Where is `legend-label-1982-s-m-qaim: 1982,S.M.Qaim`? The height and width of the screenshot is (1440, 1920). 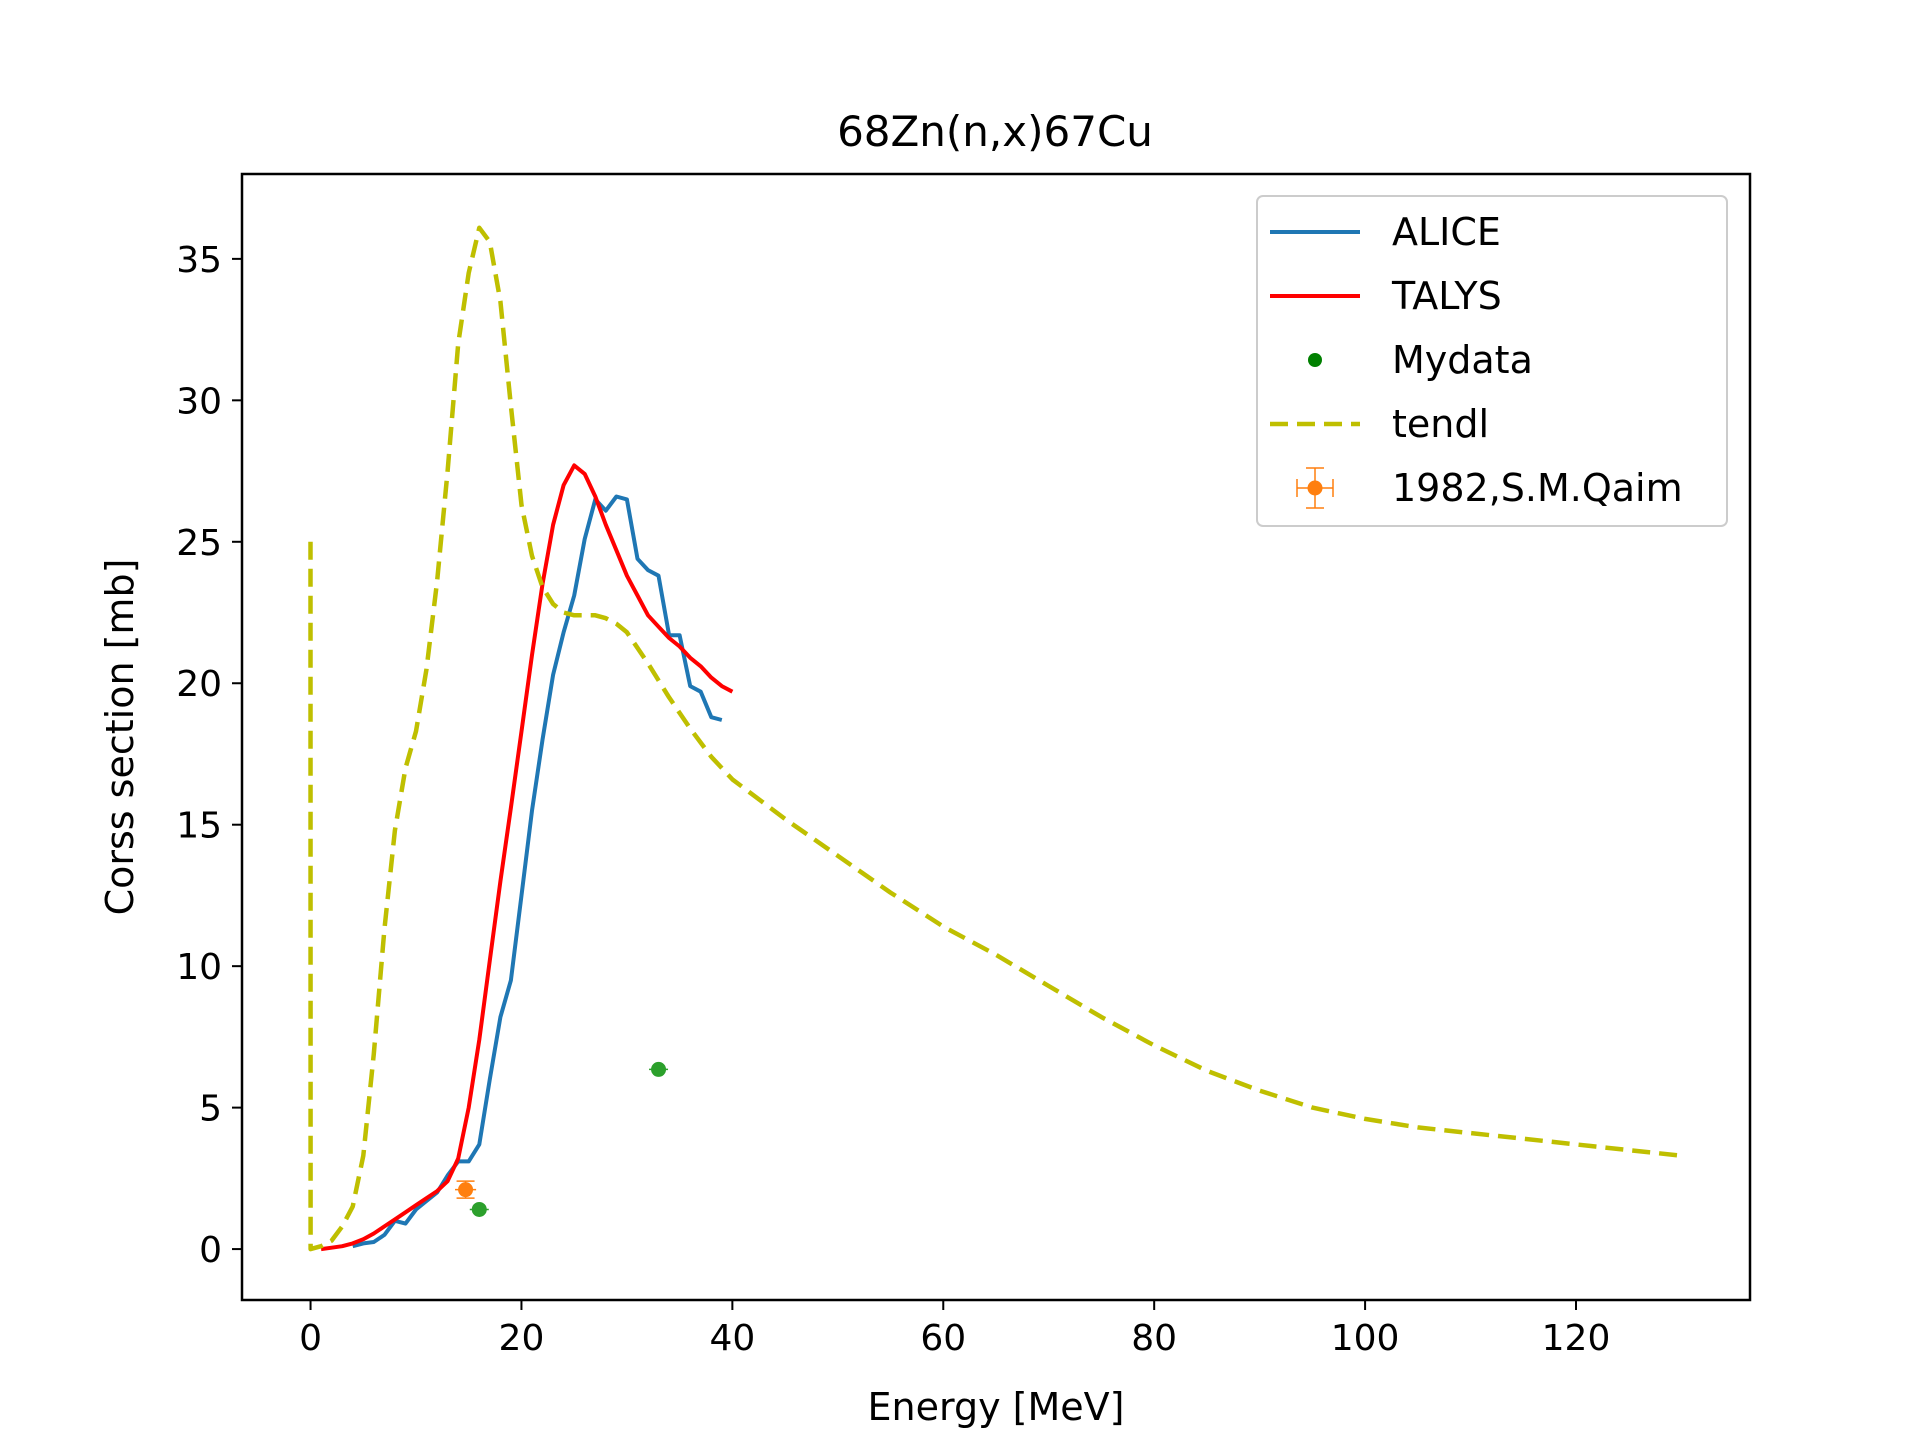 legend-label-1982-s-m-qaim: 1982,S.M.Qaim is located at coordinates (1537, 488).